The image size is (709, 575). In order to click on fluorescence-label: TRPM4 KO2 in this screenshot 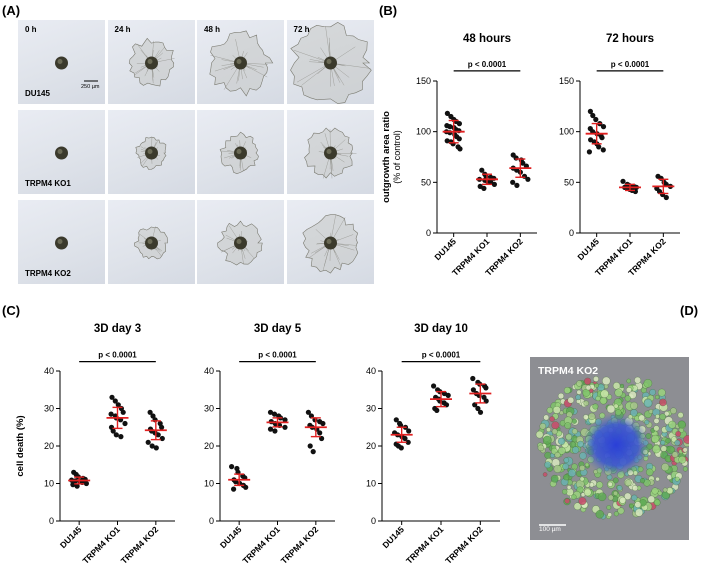, I will do `click(568, 371)`.